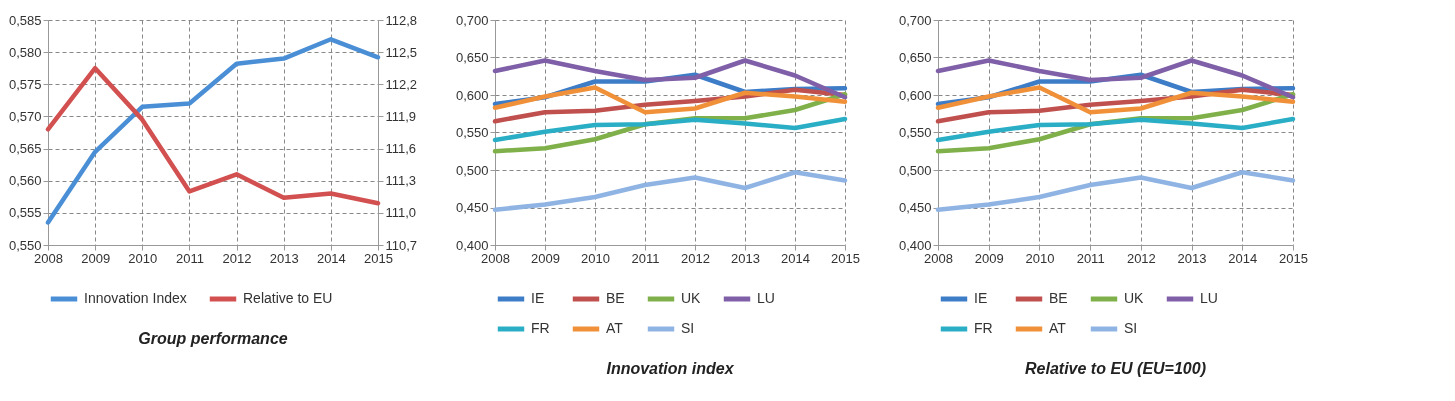  Describe the element at coordinates (135, 298) in the screenshot. I see `legend-label: Innovation Index` at that location.